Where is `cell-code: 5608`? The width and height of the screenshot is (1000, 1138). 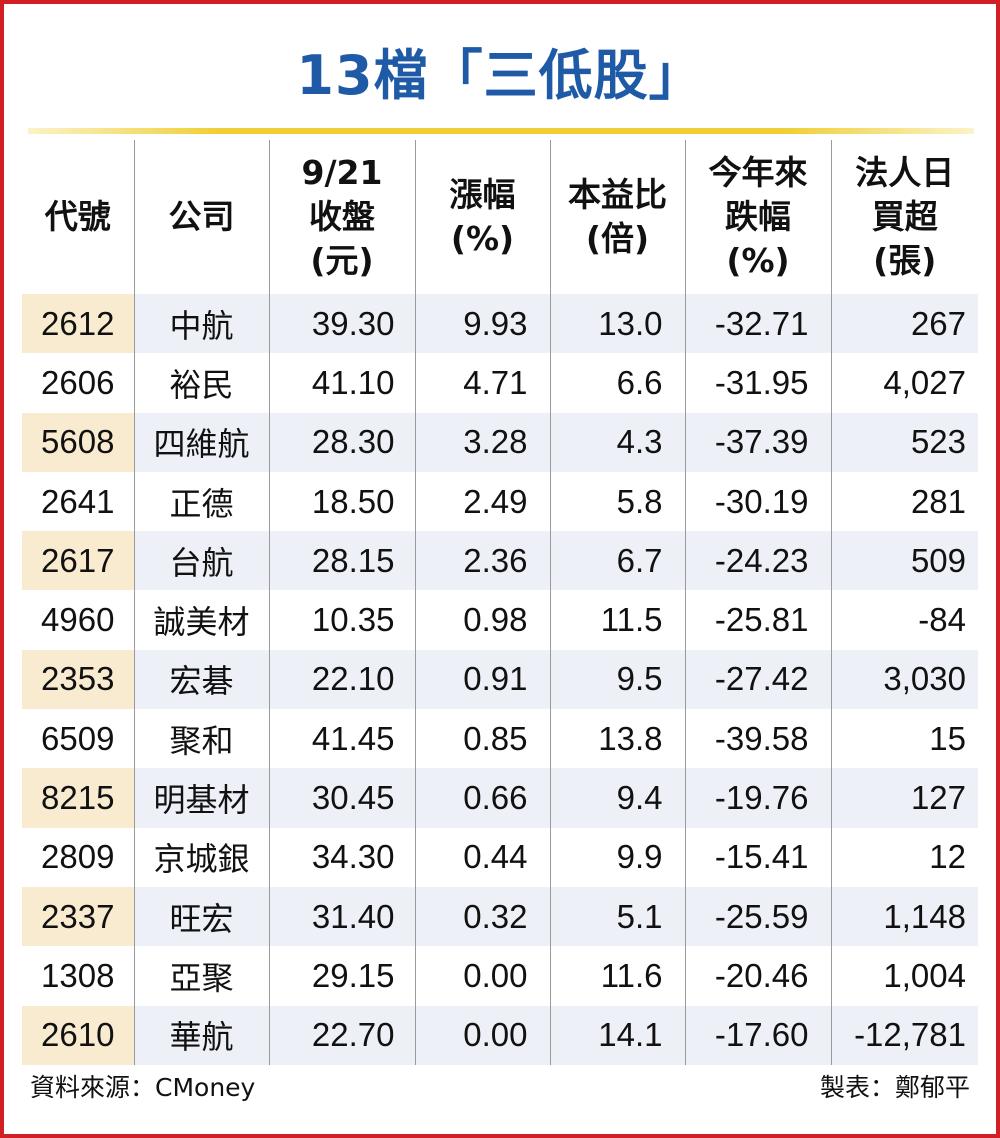 cell-code: 5608 is located at coordinates (78, 442).